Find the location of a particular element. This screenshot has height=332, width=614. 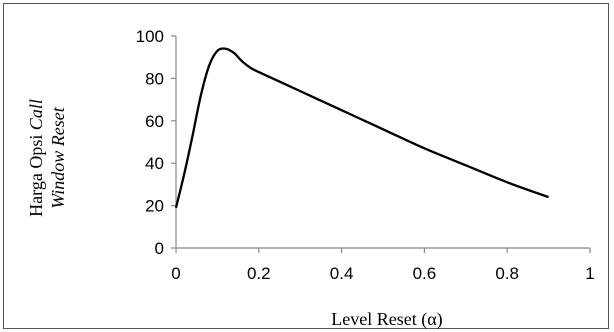

y-tick-label: 40 is located at coordinates (154, 163).